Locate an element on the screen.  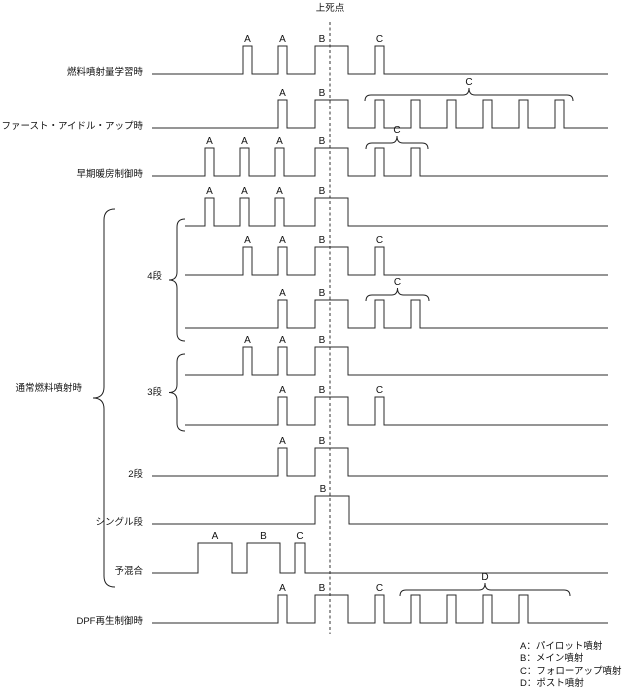
legend-item-followup: C：フォローアップ噴射 is located at coordinates (571, 671).